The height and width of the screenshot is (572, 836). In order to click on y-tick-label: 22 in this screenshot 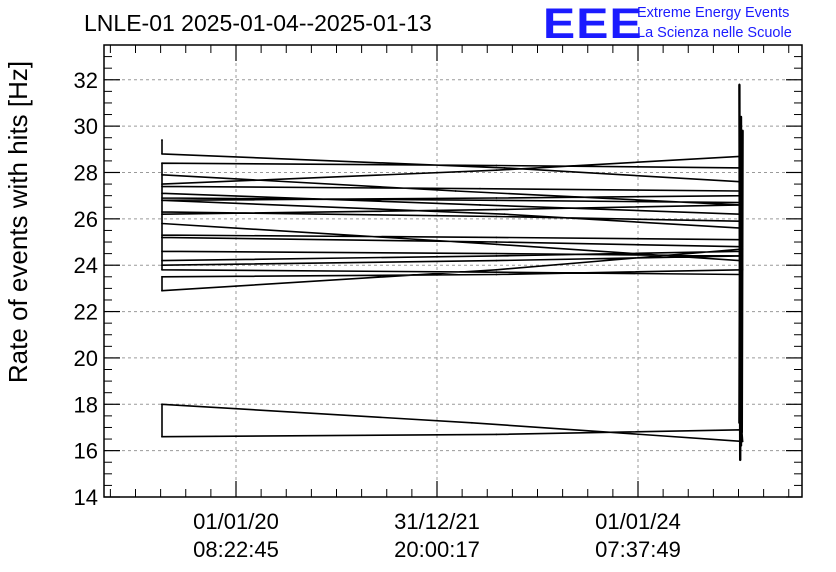, I will do `click(86, 312)`.